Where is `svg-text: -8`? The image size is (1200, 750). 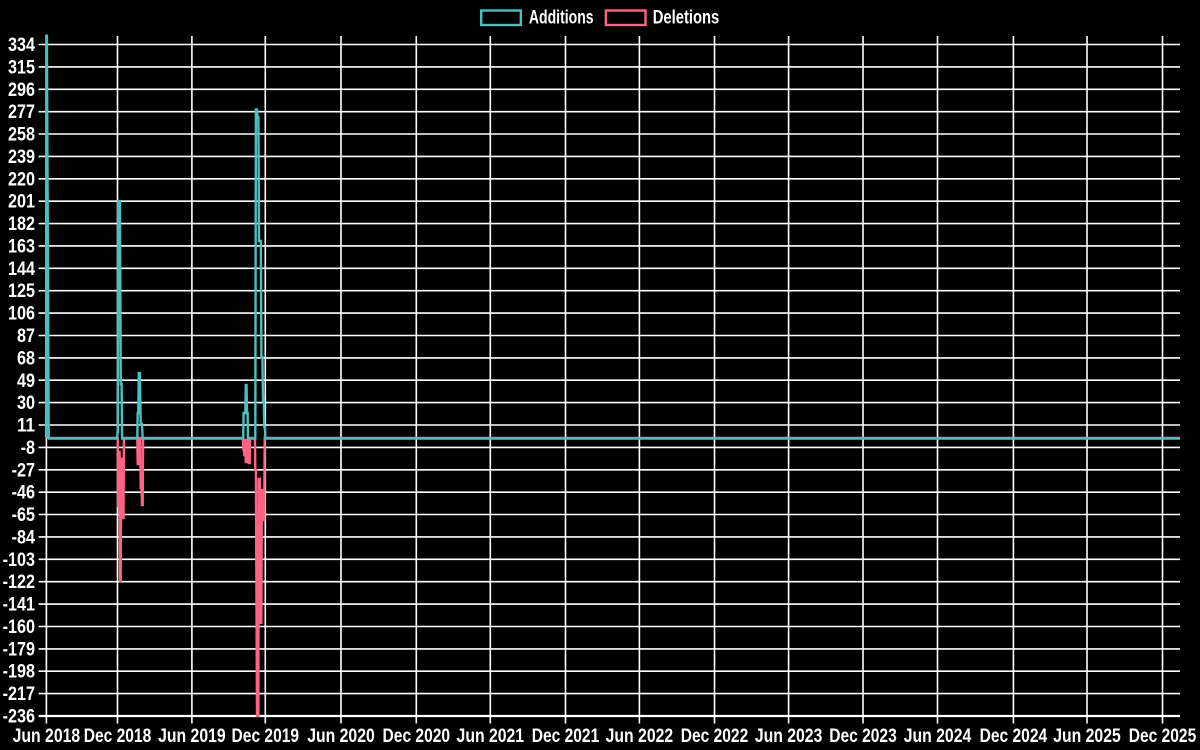
svg-text: -8 is located at coordinates (28, 448).